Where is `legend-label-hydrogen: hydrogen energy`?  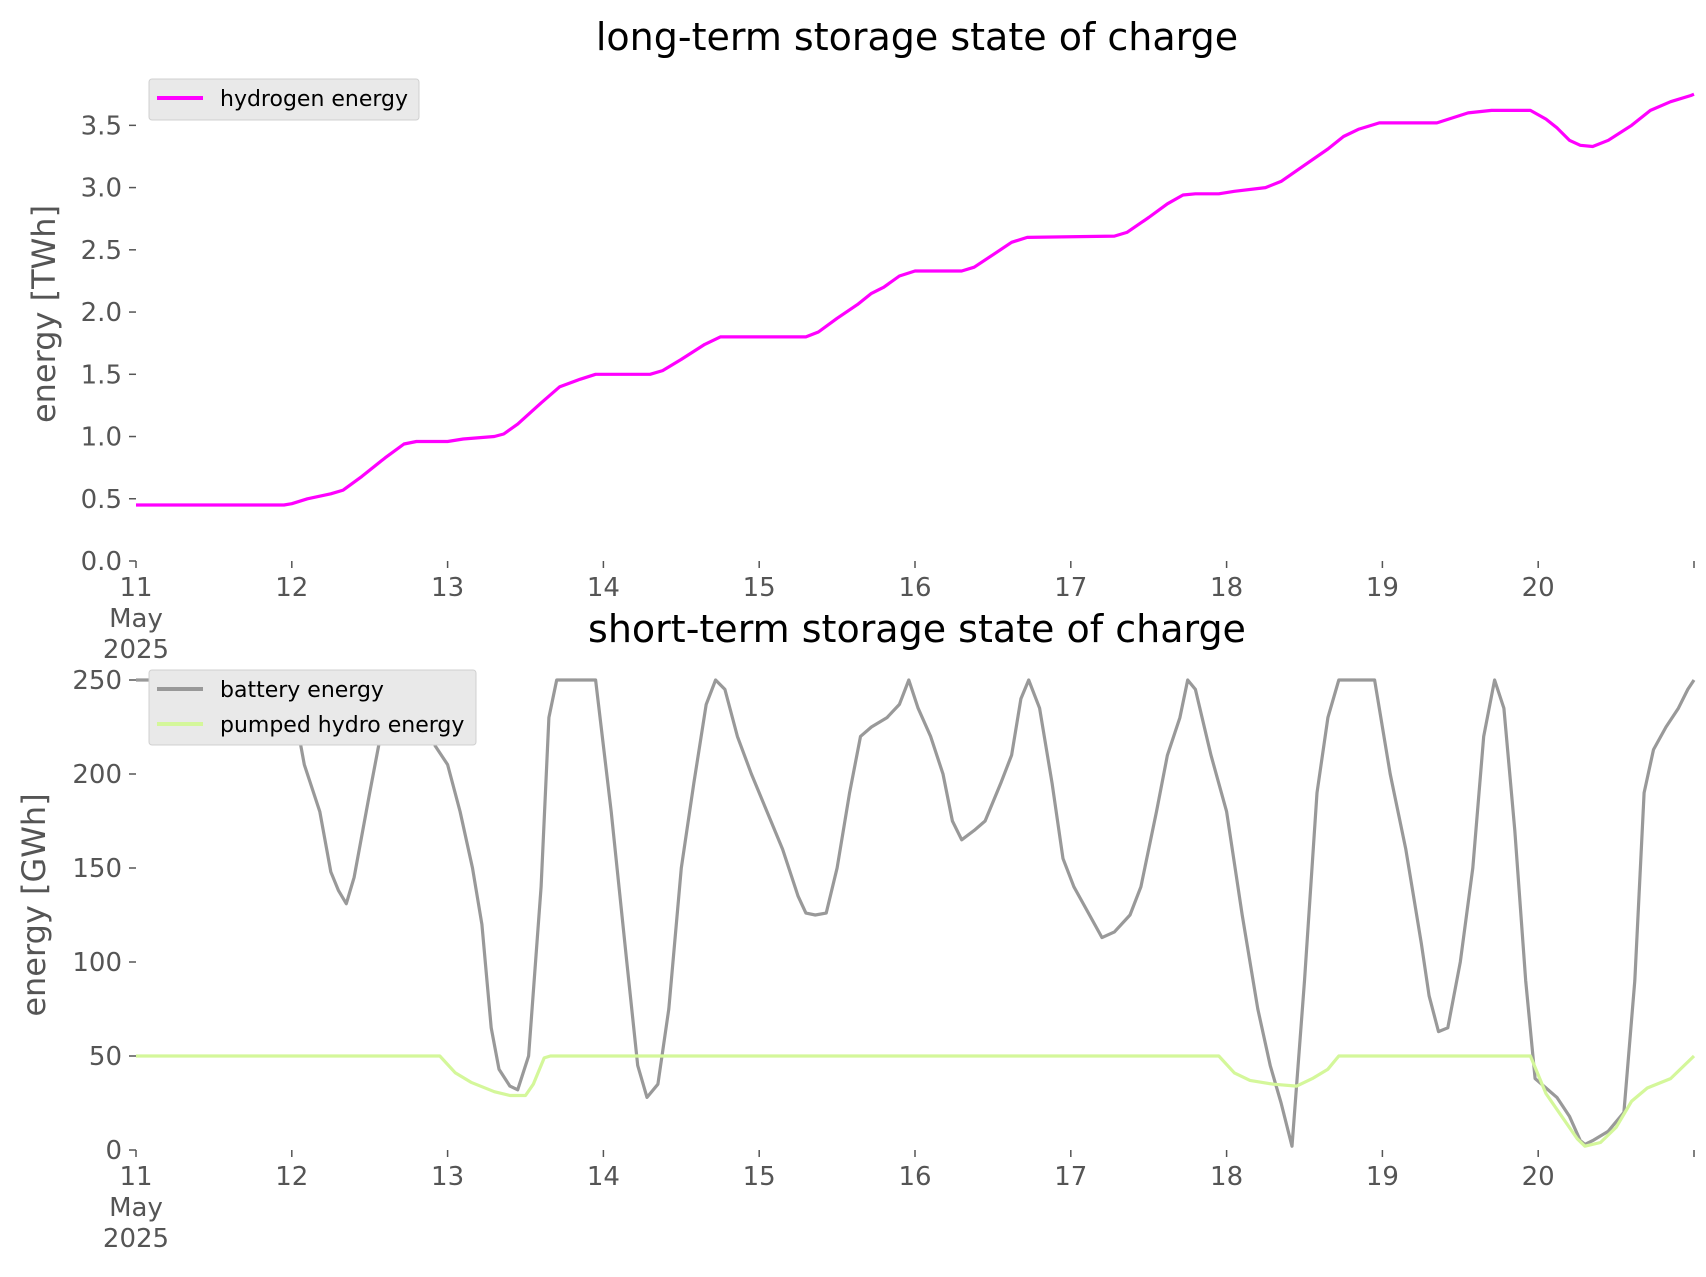 legend-label-hydrogen: hydrogen energy is located at coordinates (314, 99).